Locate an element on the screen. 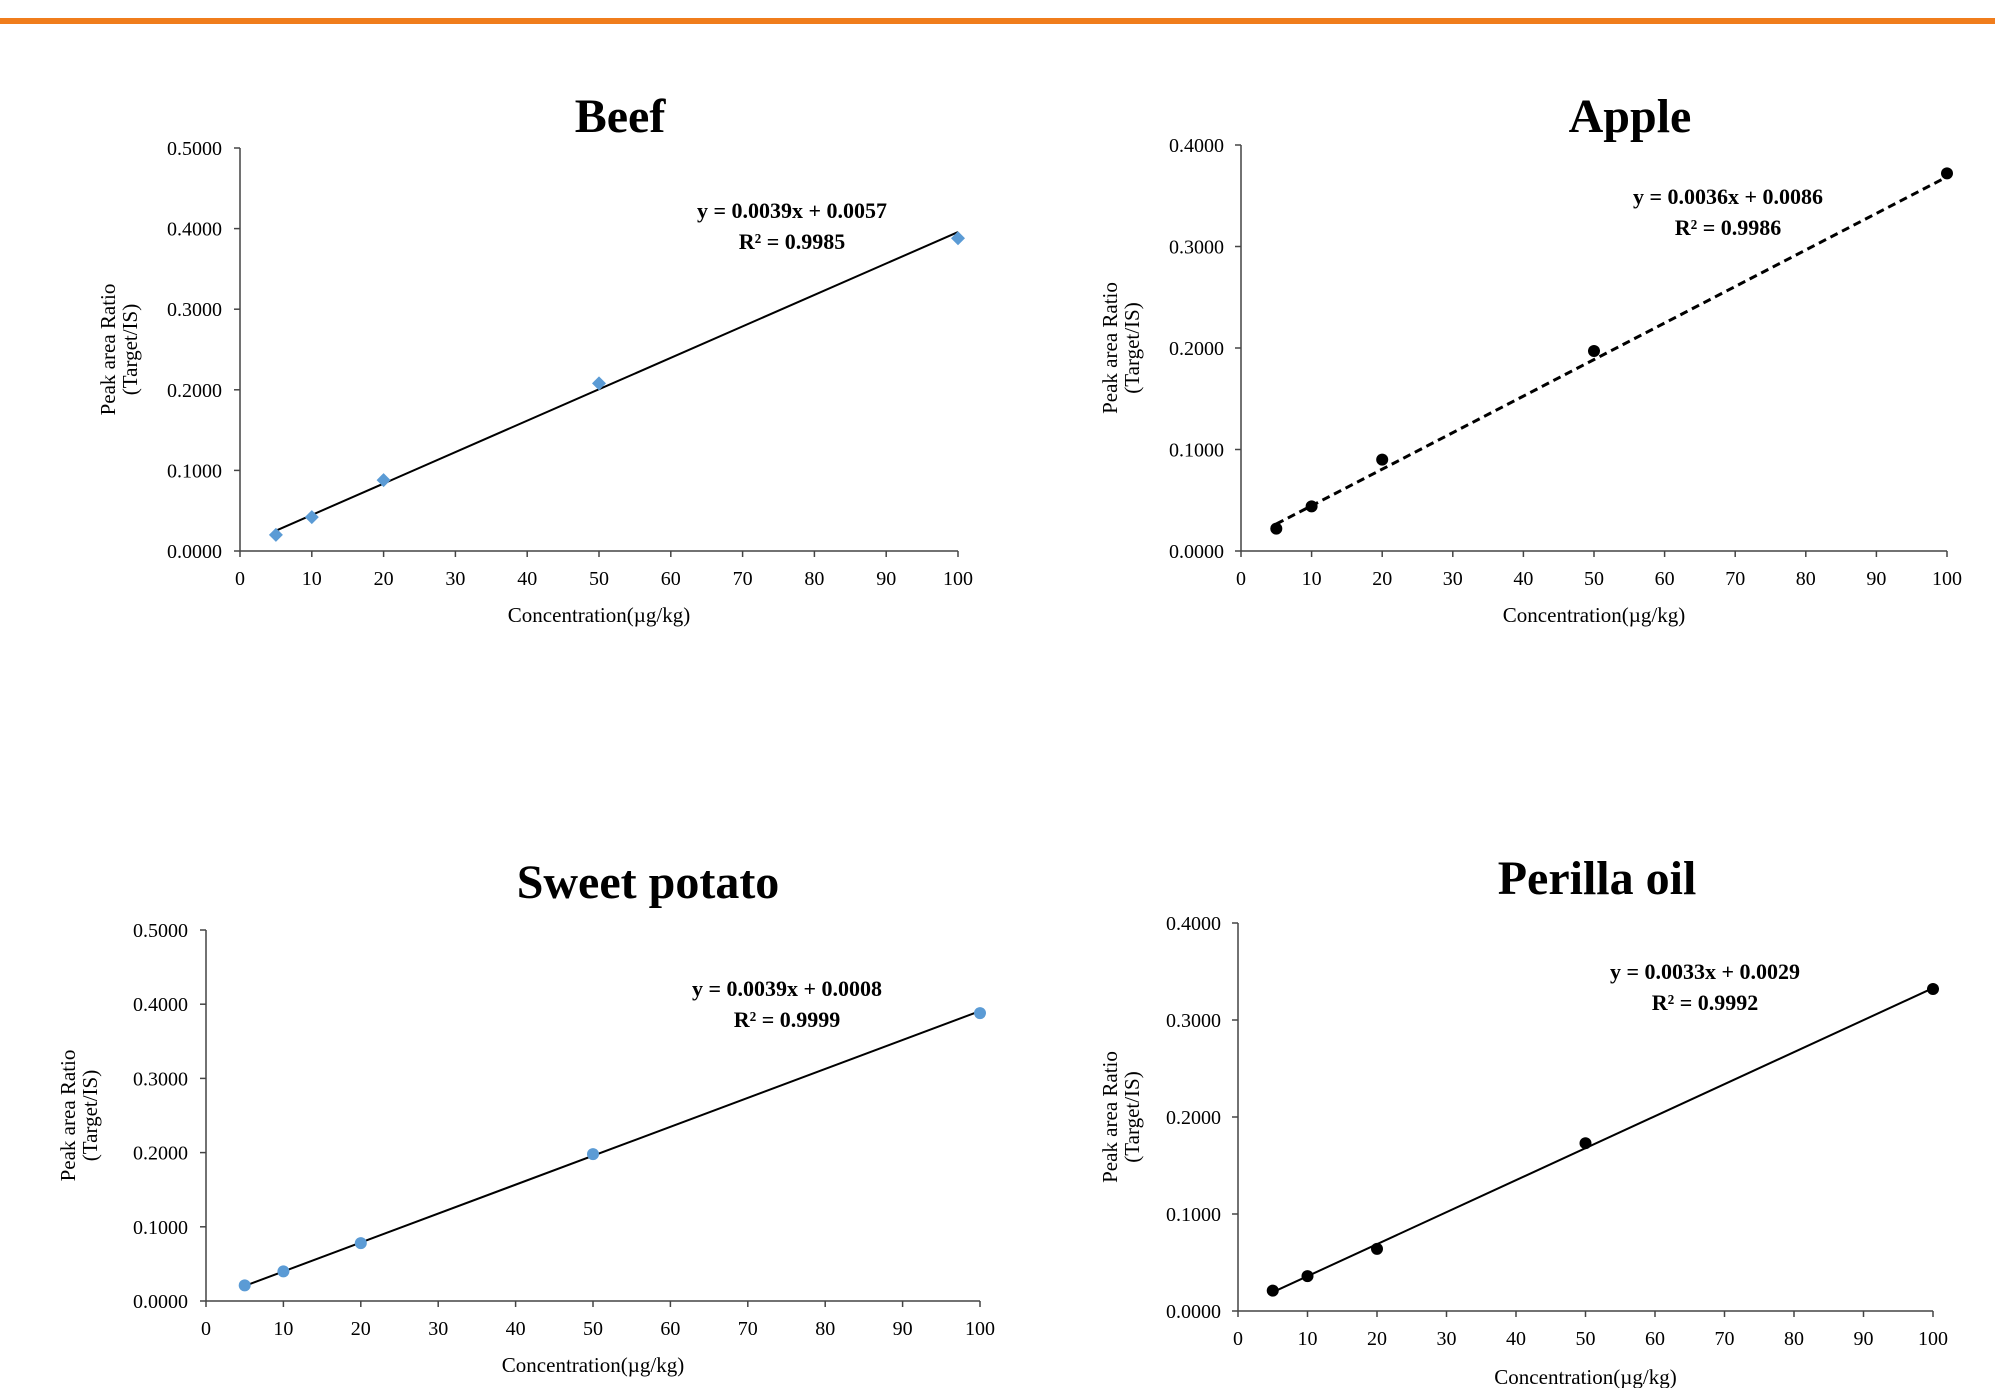 This screenshot has height=1388, width=1995. chart-1-title: Beef is located at coordinates (621, 116).